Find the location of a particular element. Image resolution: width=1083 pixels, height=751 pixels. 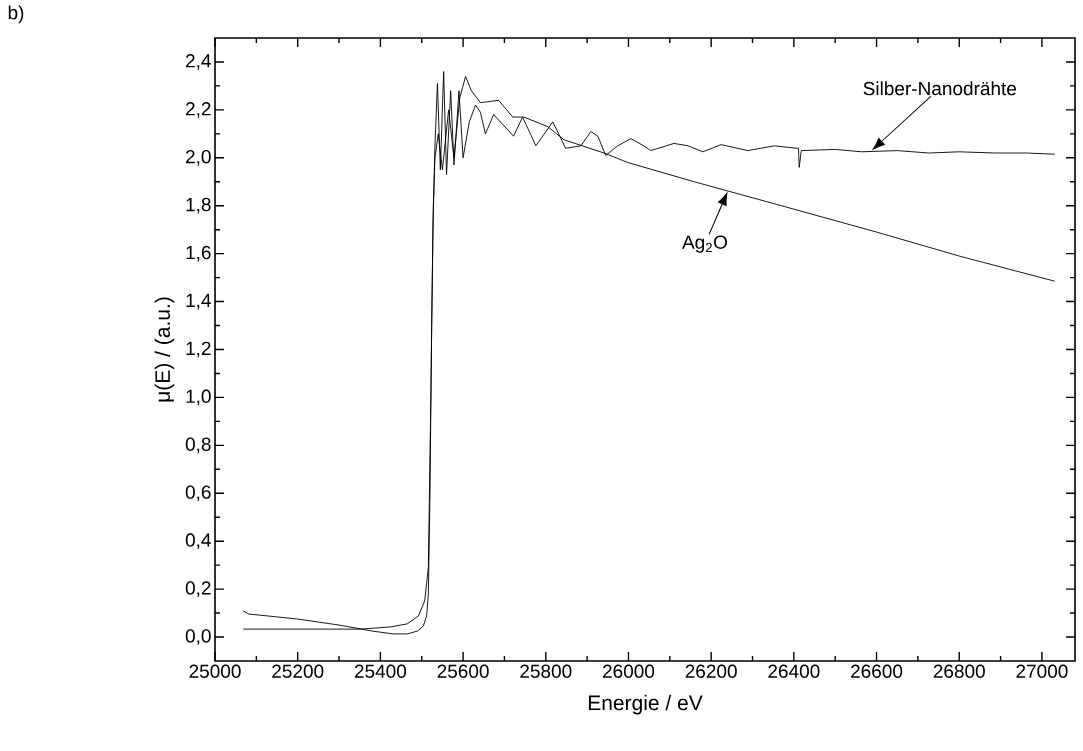

y-tick-label: 0,4 is located at coordinates (198, 541).